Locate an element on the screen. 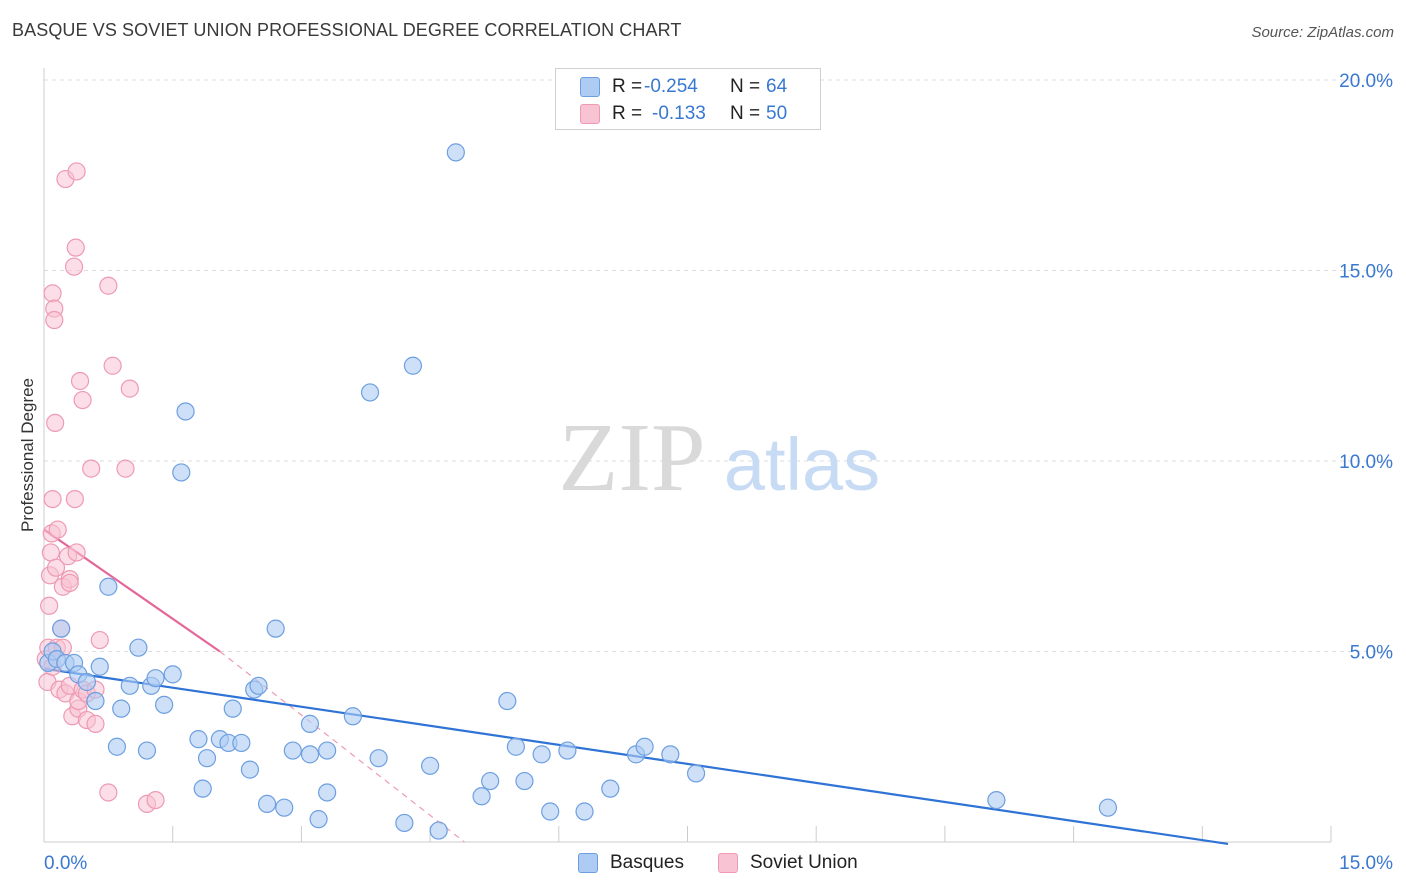 The height and width of the screenshot is (892, 1406). watermark-zip: ZIP is located at coordinates (632, 458).